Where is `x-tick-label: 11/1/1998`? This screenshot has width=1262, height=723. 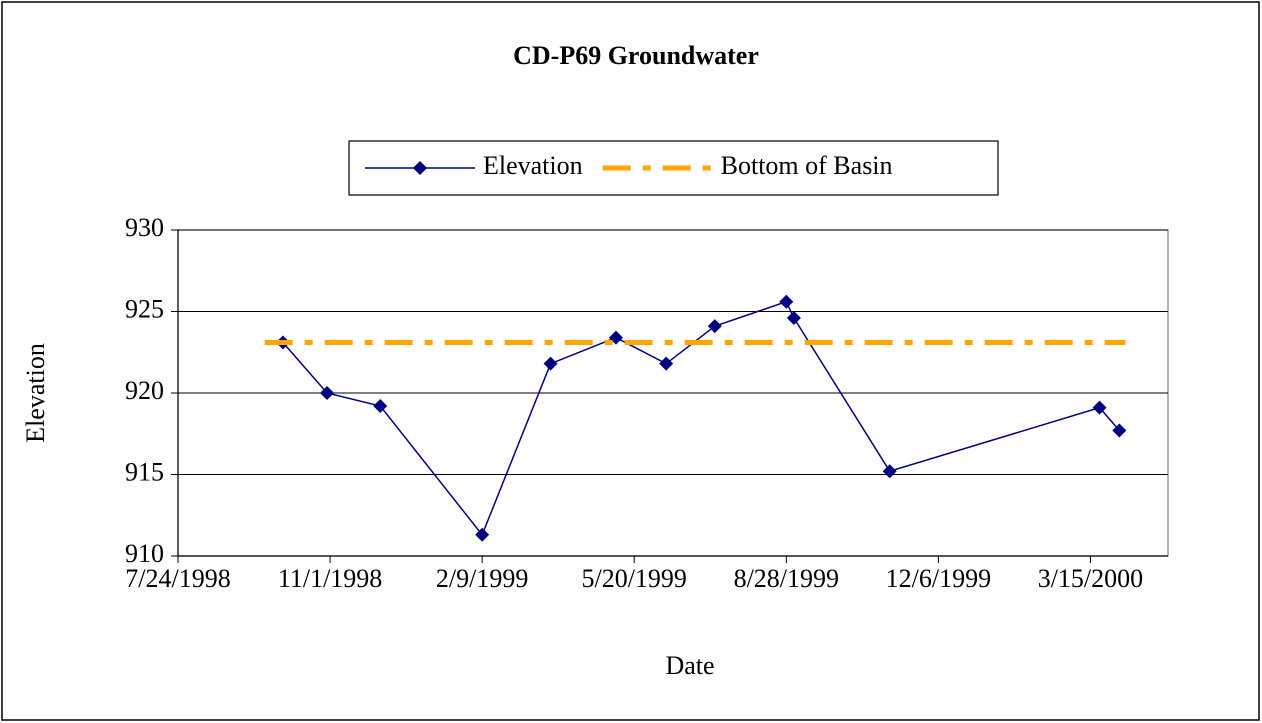 x-tick-label: 11/1/1998 is located at coordinates (330, 578).